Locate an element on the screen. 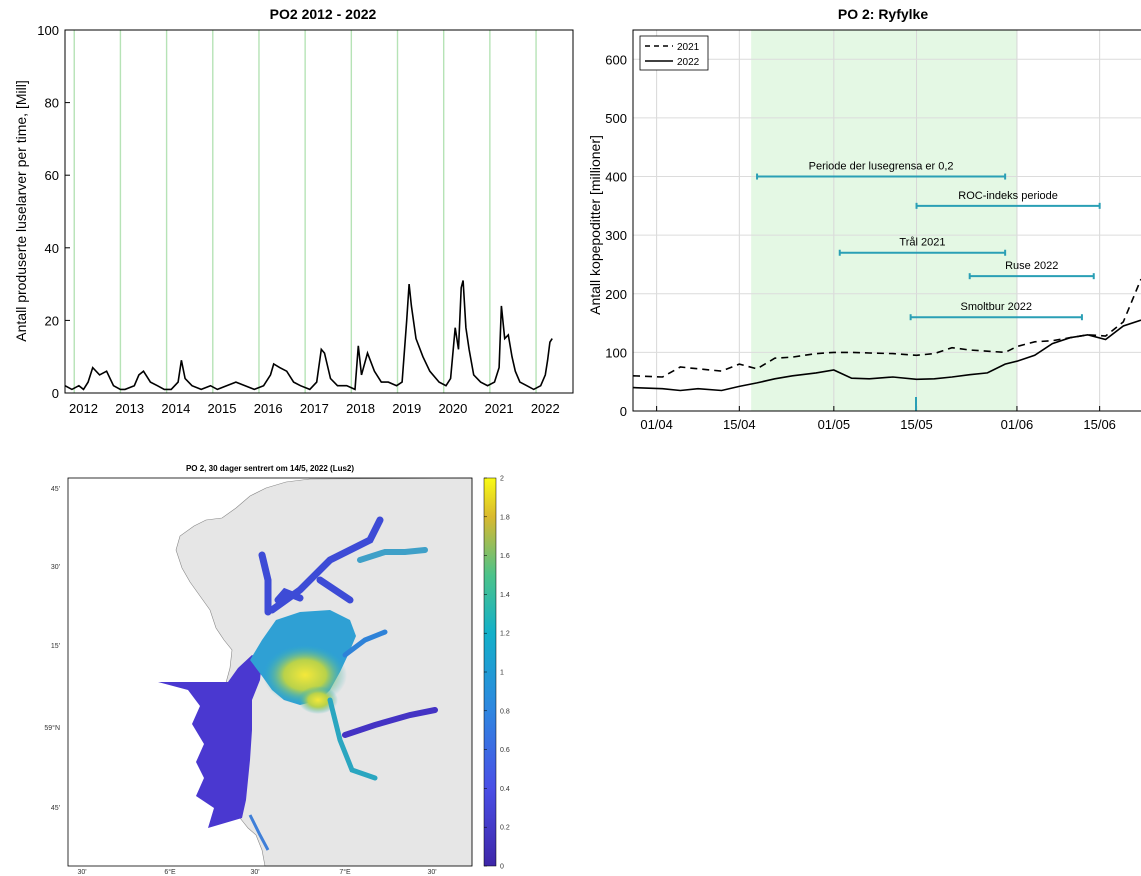 The width and height of the screenshot is (1141, 876). map-fjord-south is located at coordinates (352, 739).